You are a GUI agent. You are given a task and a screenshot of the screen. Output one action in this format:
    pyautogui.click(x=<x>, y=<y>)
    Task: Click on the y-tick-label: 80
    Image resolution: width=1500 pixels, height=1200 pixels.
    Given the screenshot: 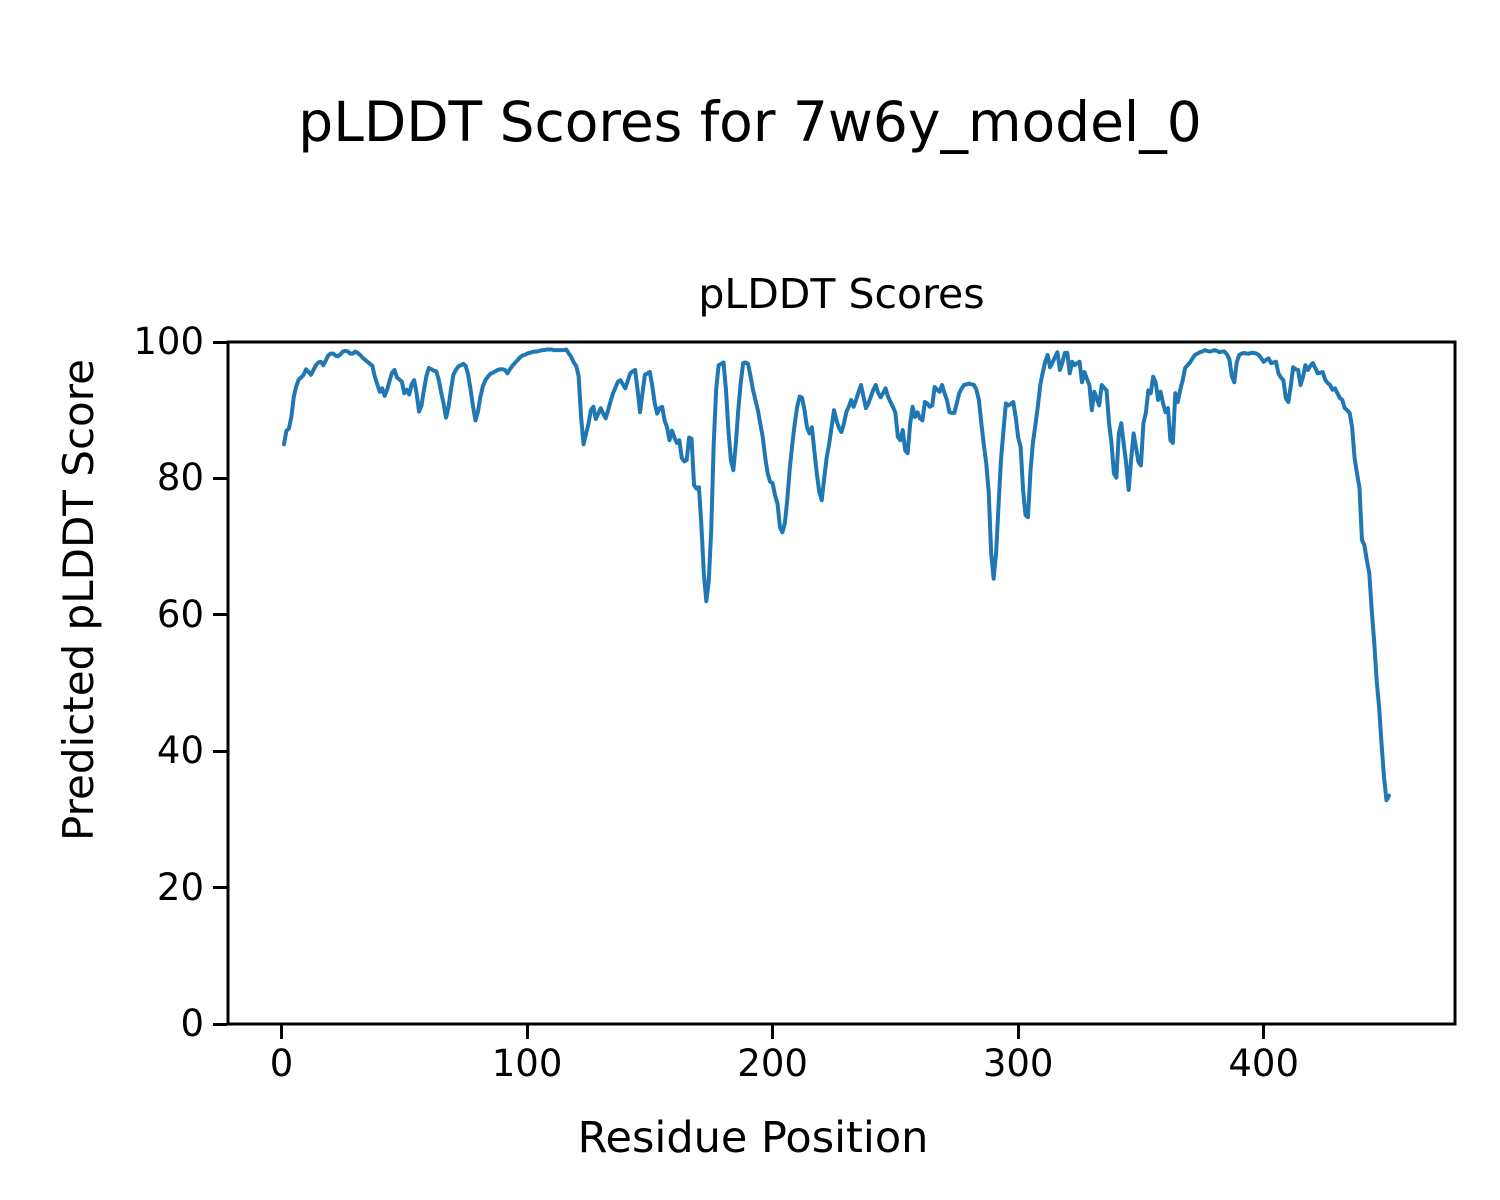 What is the action you would take?
    pyautogui.click(x=180, y=478)
    